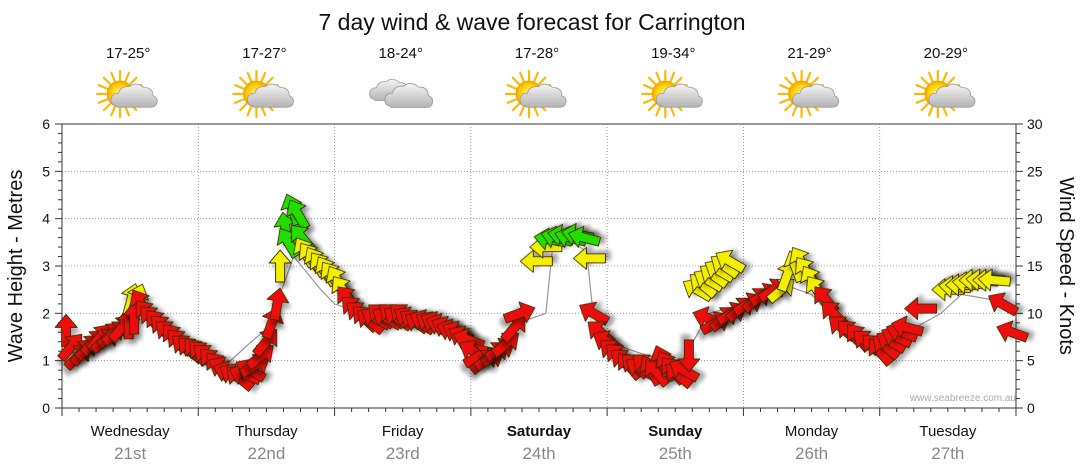 The height and width of the screenshot is (475, 1080). Describe the element at coordinates (1035, 124) in the screenshot. I see `right-tick-label: 30` at that location.